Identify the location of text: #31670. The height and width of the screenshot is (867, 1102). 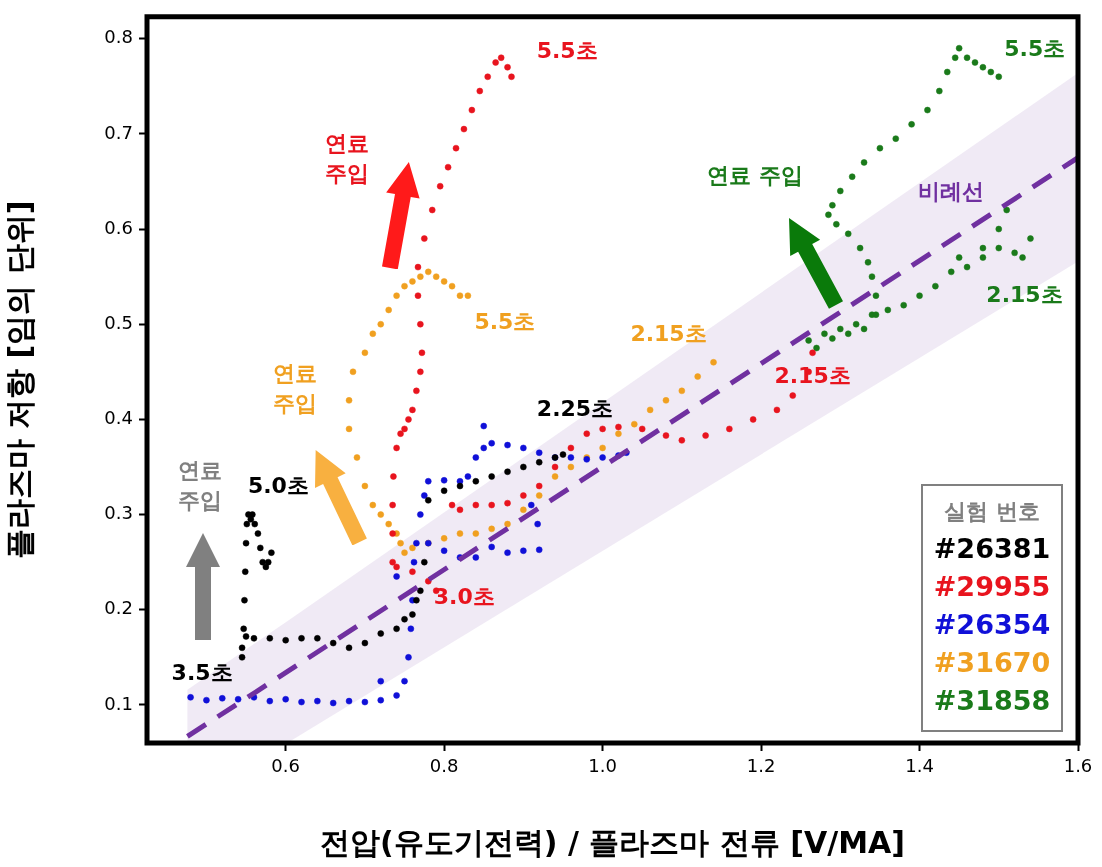
(992, 663).